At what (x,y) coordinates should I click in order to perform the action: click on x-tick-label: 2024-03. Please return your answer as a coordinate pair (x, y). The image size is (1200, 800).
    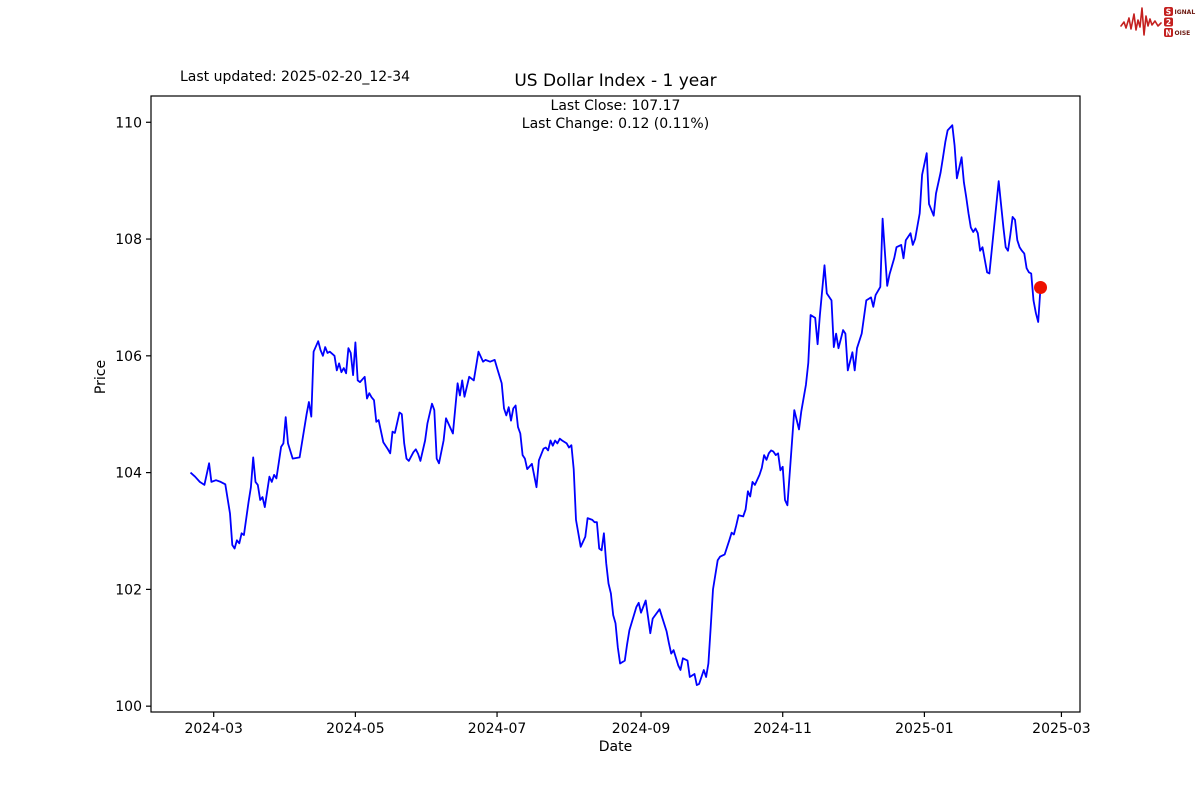
    Looking at the image, I should click on (213, 729).